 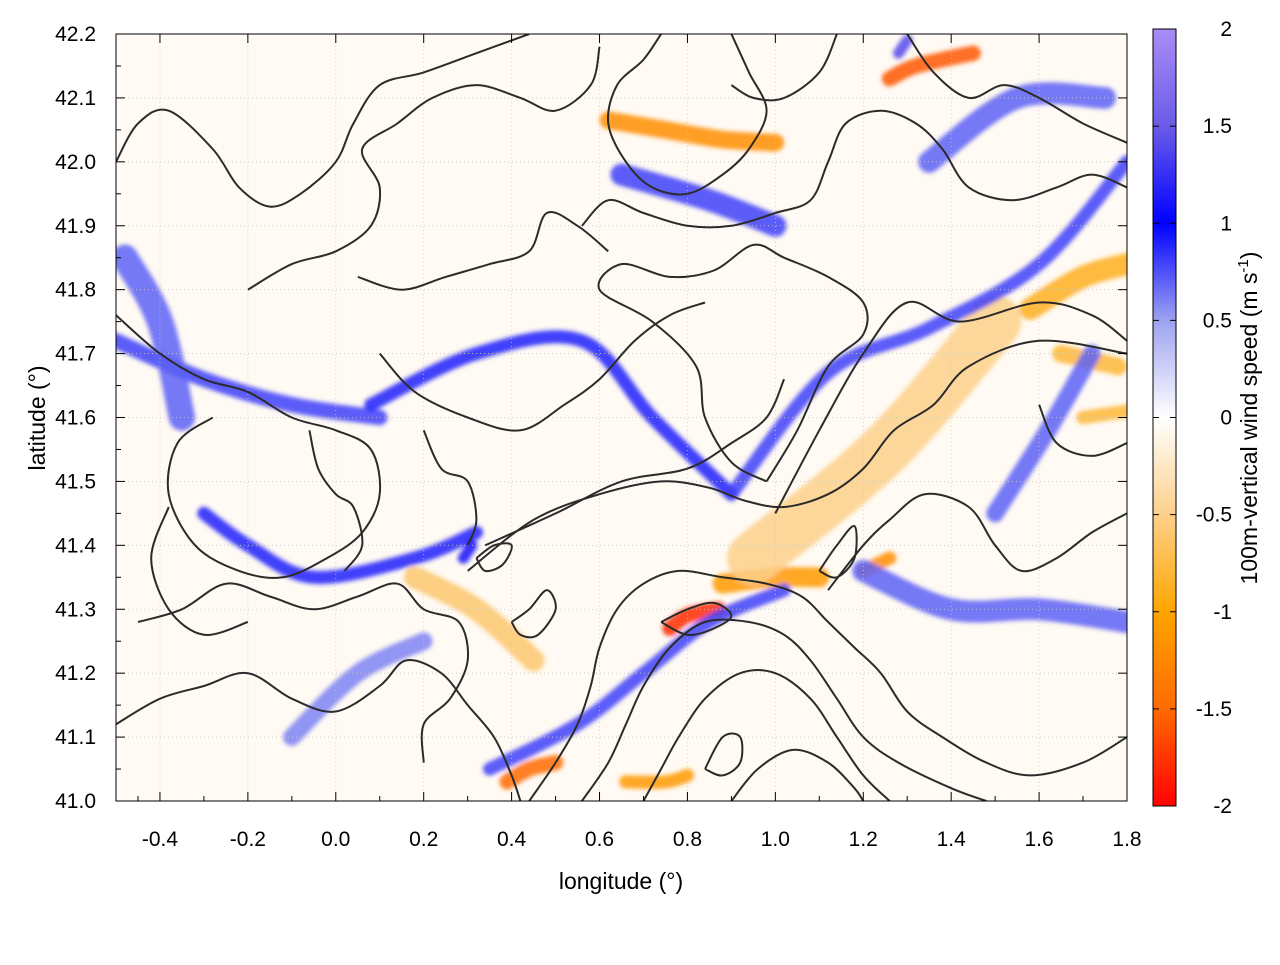 What do you see at coordinates (1226, 223) in the screenshot?
I see `colorbar-tick-label: 1` at bounding box center [1226, 223].